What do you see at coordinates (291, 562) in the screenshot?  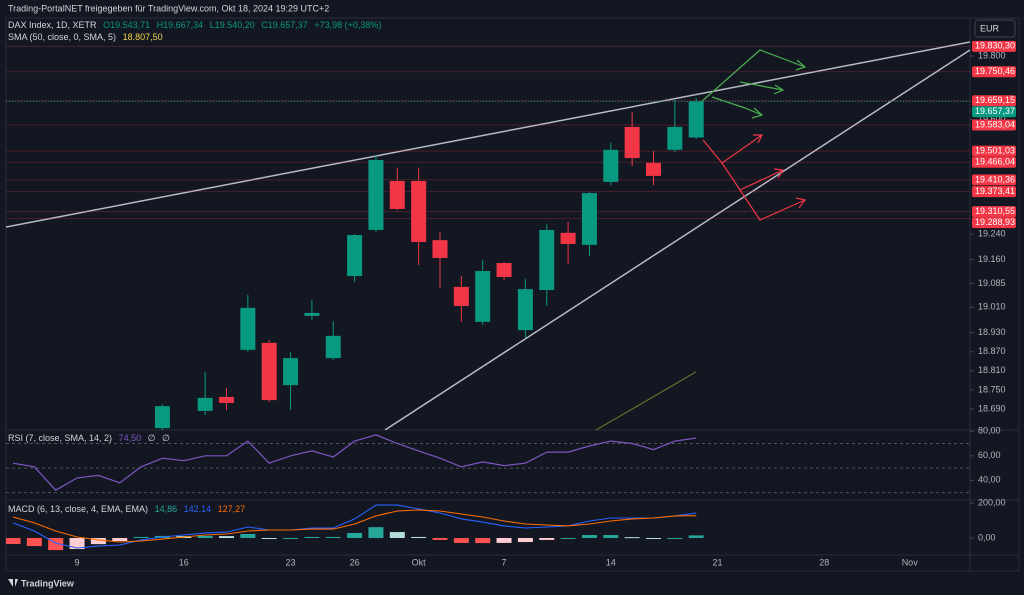 I see `x-tick-label: 23` at bounding box center [291, 562].